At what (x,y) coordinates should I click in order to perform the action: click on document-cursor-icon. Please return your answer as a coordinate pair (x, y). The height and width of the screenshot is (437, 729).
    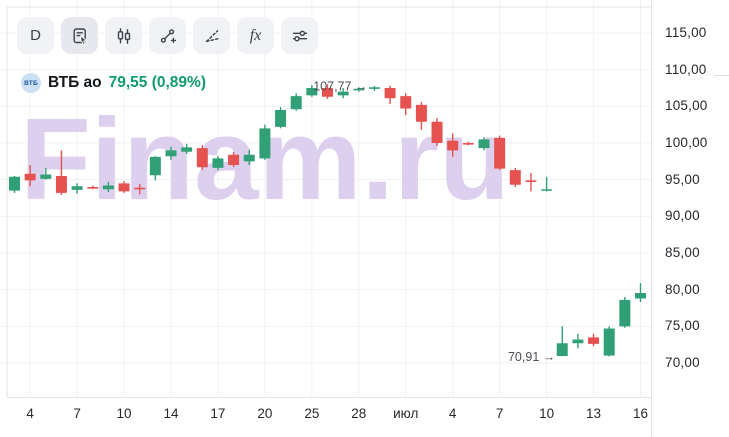
    Looking at the image, I should click on (80, 36).